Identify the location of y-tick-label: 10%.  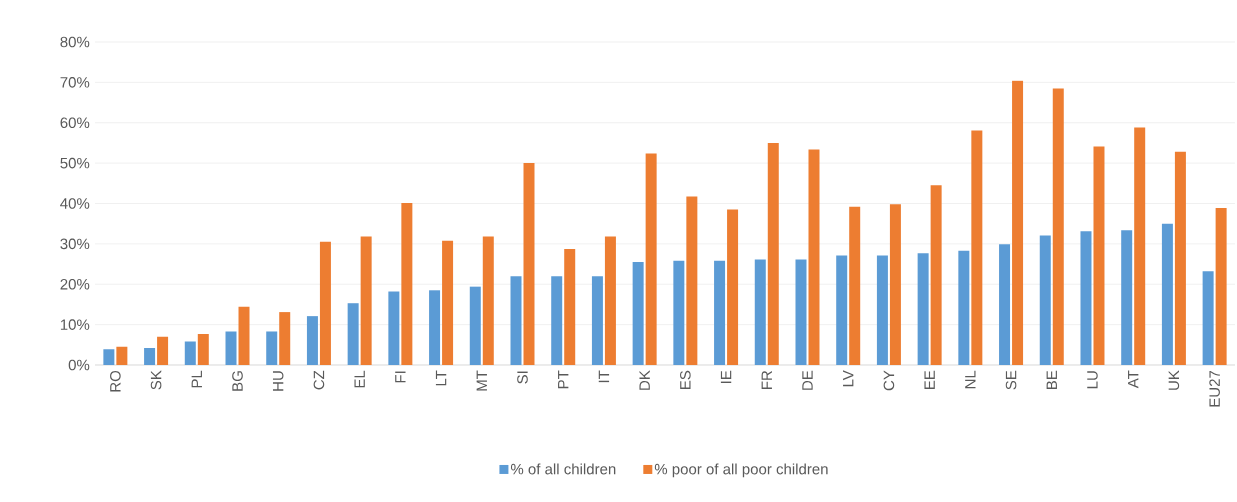
(75, 324).